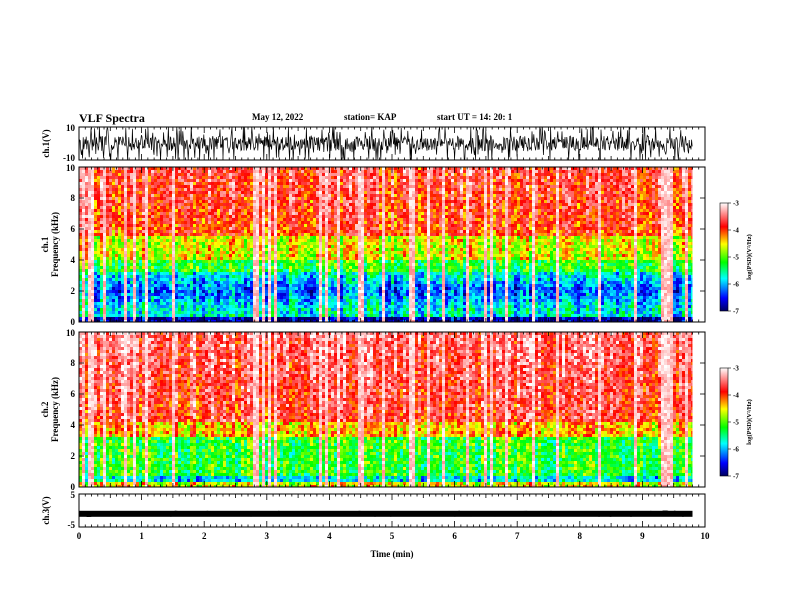  What do you see at coordinates (391, 554) in the screenshot?
I see `x-axis-label: Time (min)` at bounding box center [391, 554].